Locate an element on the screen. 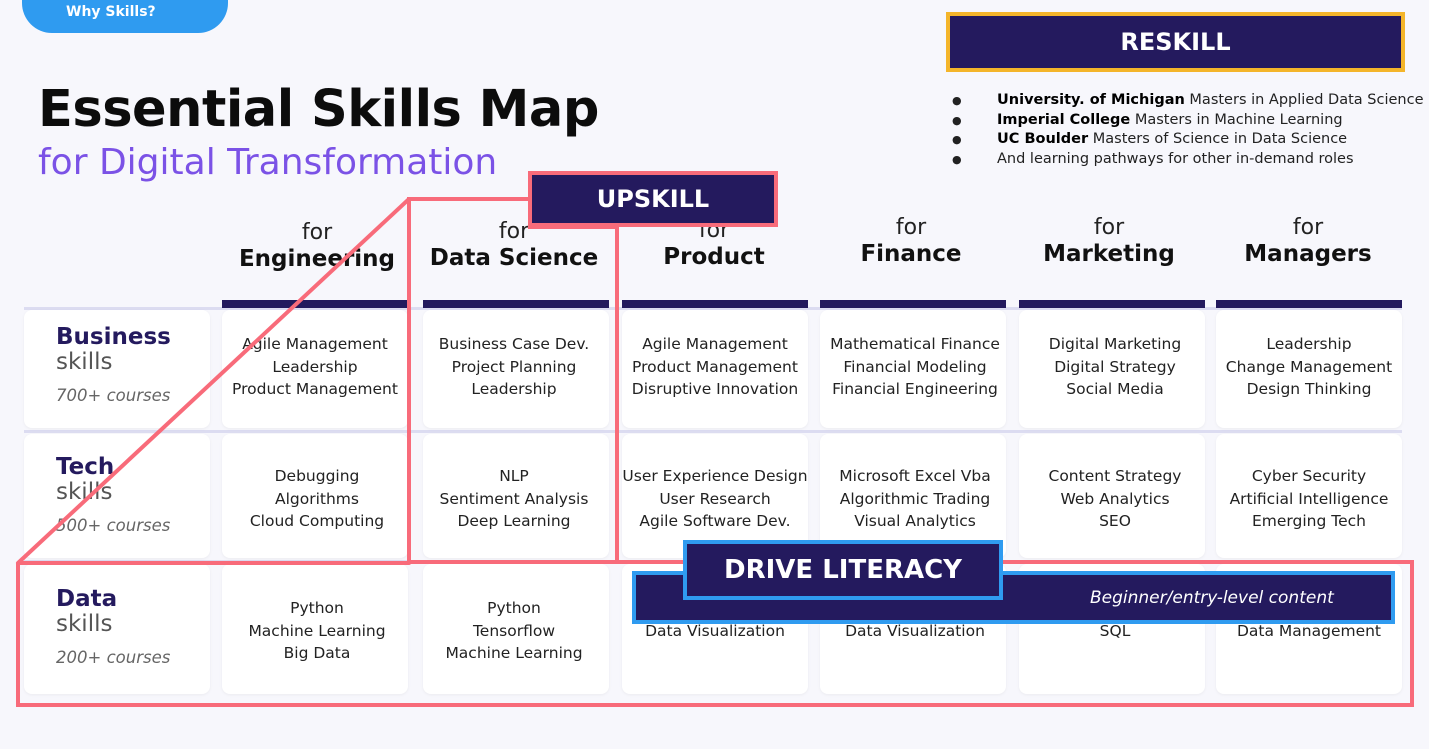  col-head-data-science: for Data Science is located at coordinates (514, 245).